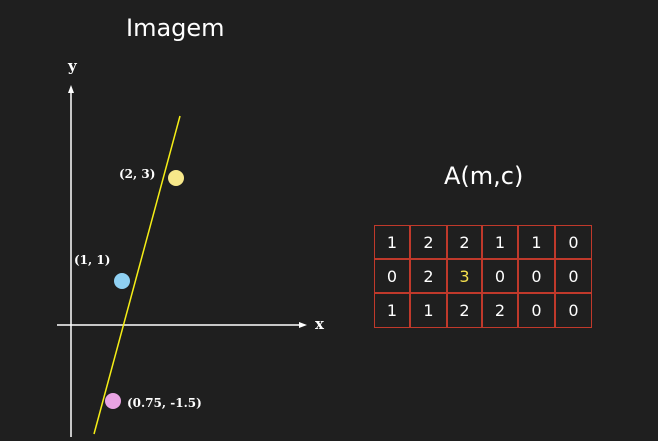  I want to click on x-axis-arrow, so click(303, 325).